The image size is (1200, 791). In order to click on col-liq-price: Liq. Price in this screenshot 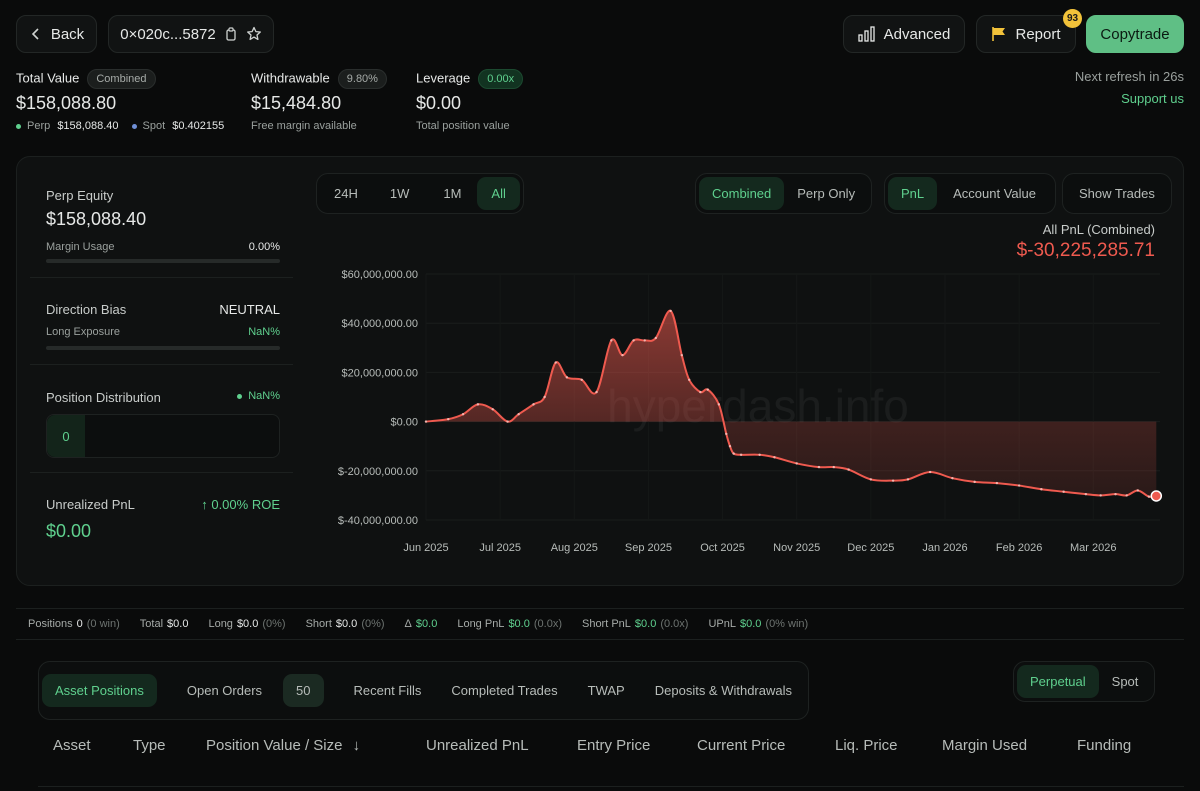, I will do `click(866, 745)`.